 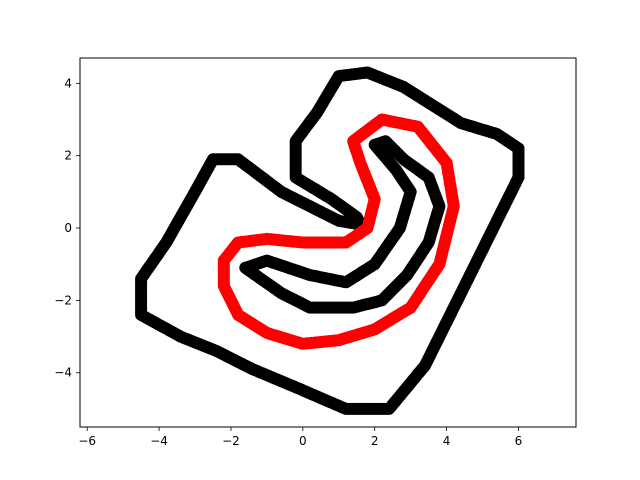 What do you see at coordinates (231, 441) in the screenshot?
I see `x-tick-label: −2` at bounding box center [231, 441].